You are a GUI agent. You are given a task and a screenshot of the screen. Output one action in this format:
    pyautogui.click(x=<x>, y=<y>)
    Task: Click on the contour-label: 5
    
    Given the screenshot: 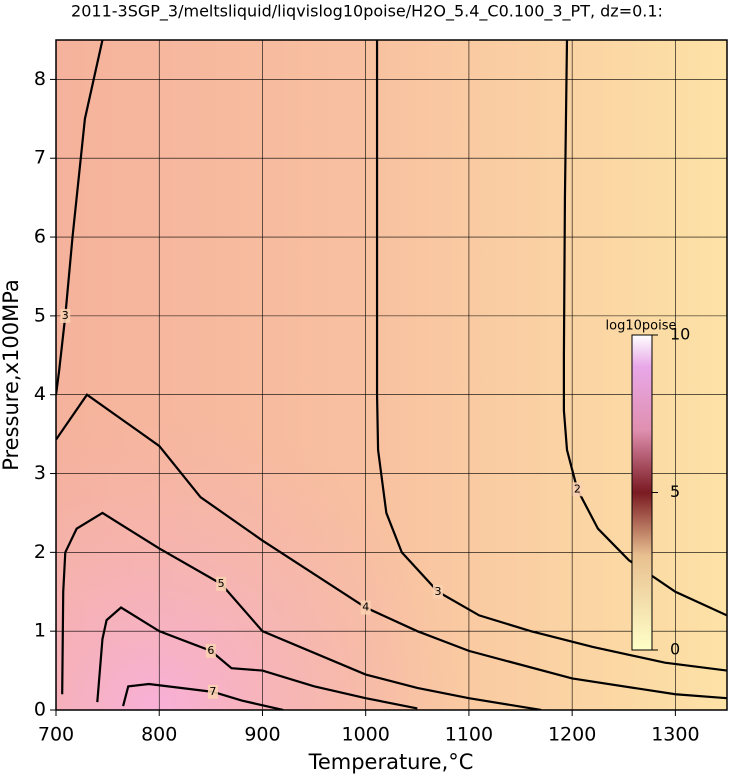 What is the action you would take?
    pyautogui.click(x=221, y=583)
    